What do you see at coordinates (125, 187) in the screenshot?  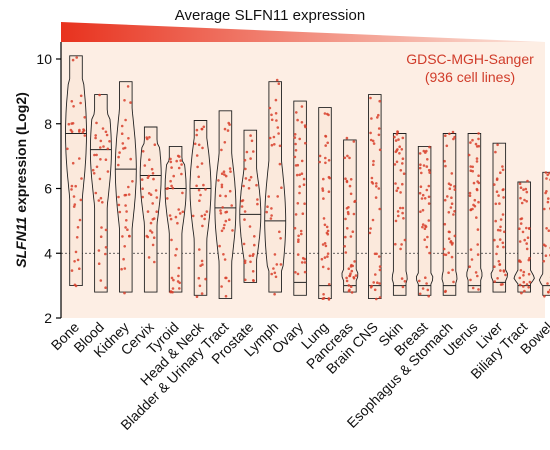 I see `violin-kidney` at bounding box center [125, 187].